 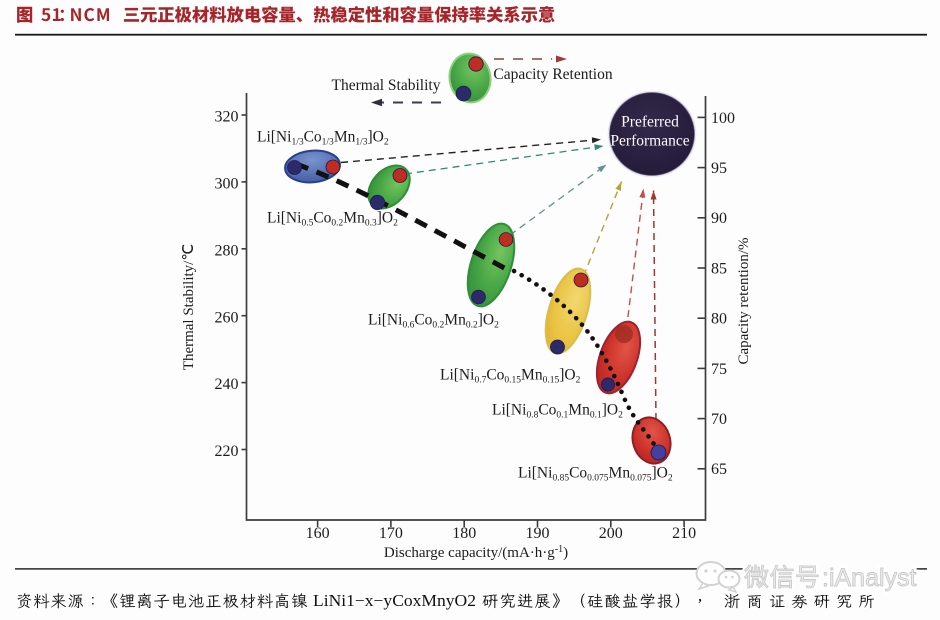 I want to click on svg-text: Preferred, so click(x=650, y=122).